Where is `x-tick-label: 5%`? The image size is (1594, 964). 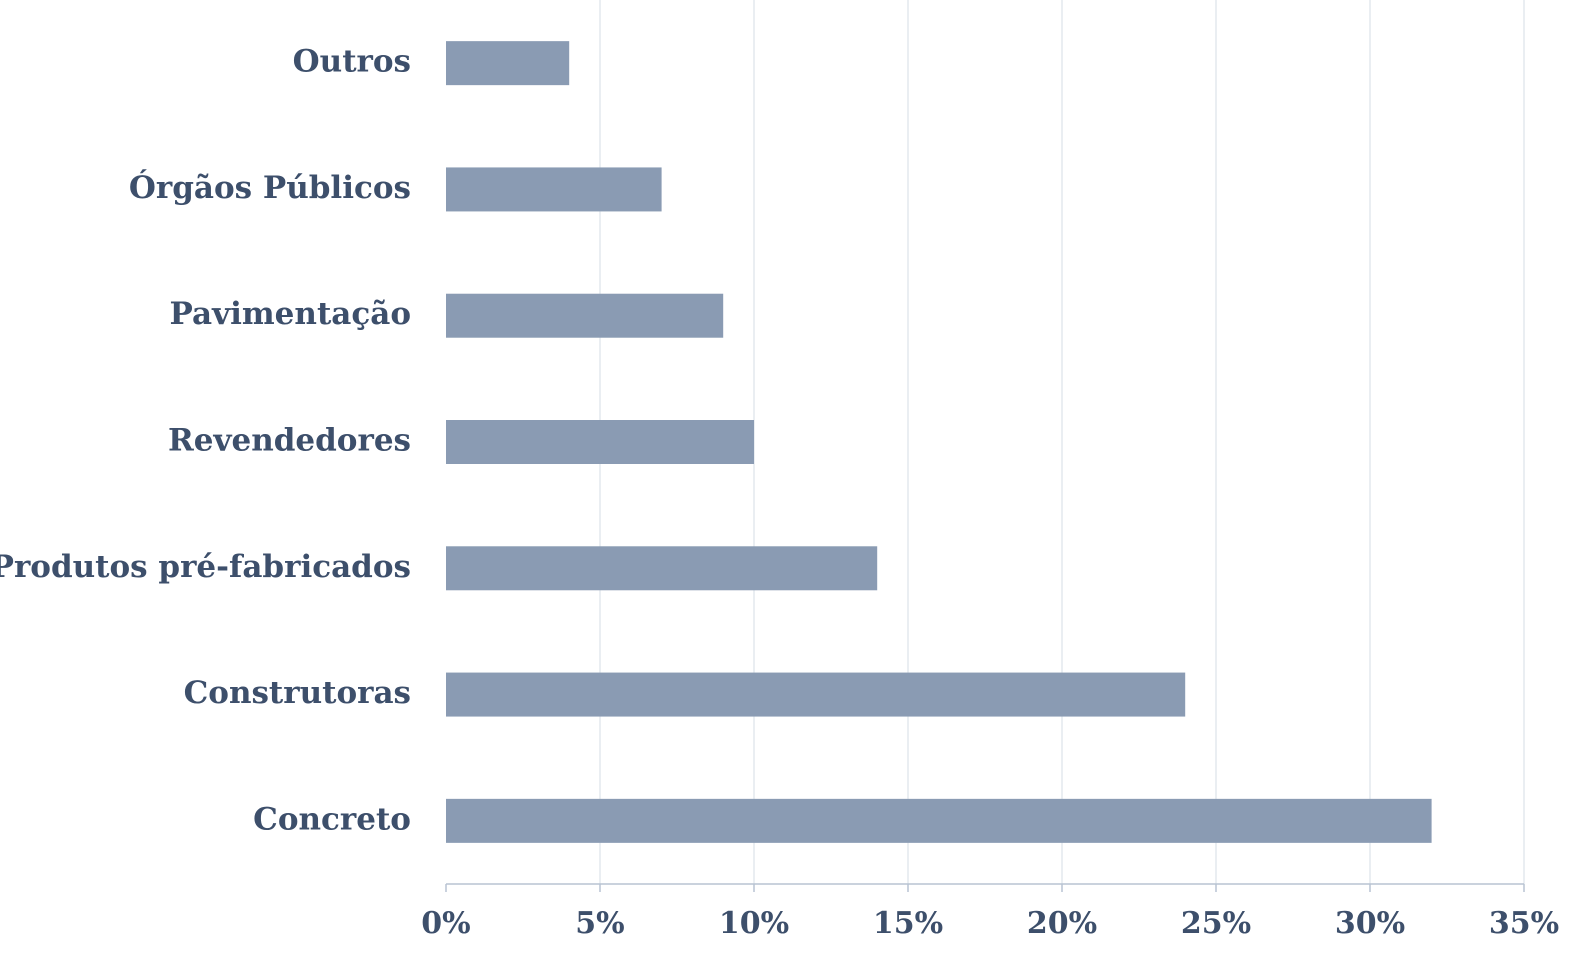 x-tick-label: 5% is located at coordinates (599, 923).